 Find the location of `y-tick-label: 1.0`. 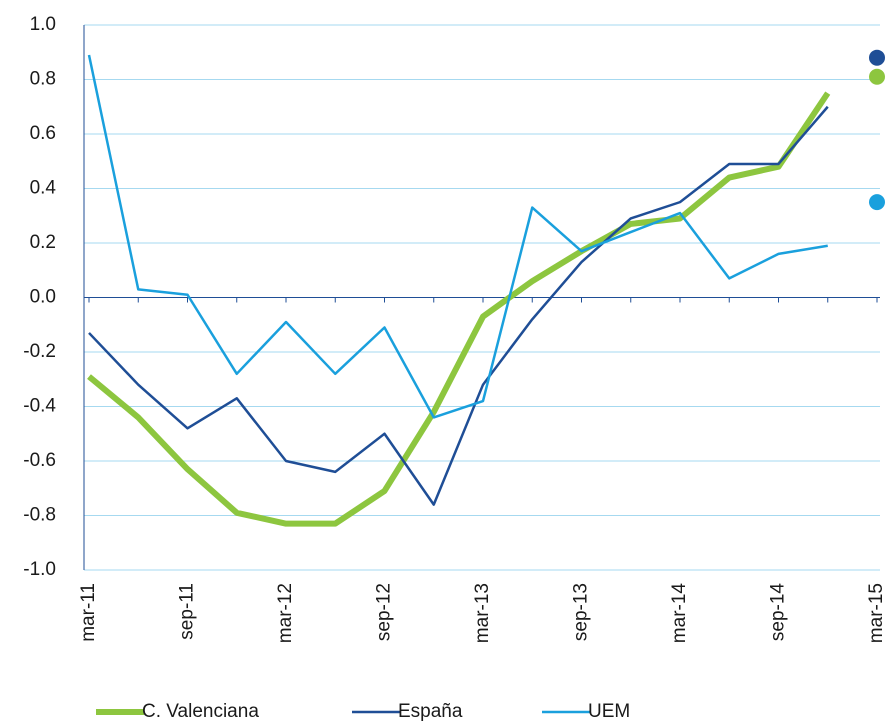

y-tick-label: 1.0 is located at coordinates (43, 24).